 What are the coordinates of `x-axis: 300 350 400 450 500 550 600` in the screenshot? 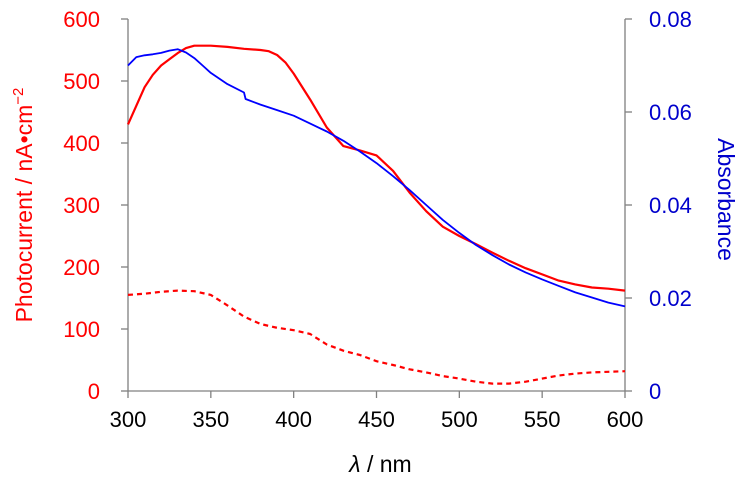 It's located at (377, 411).